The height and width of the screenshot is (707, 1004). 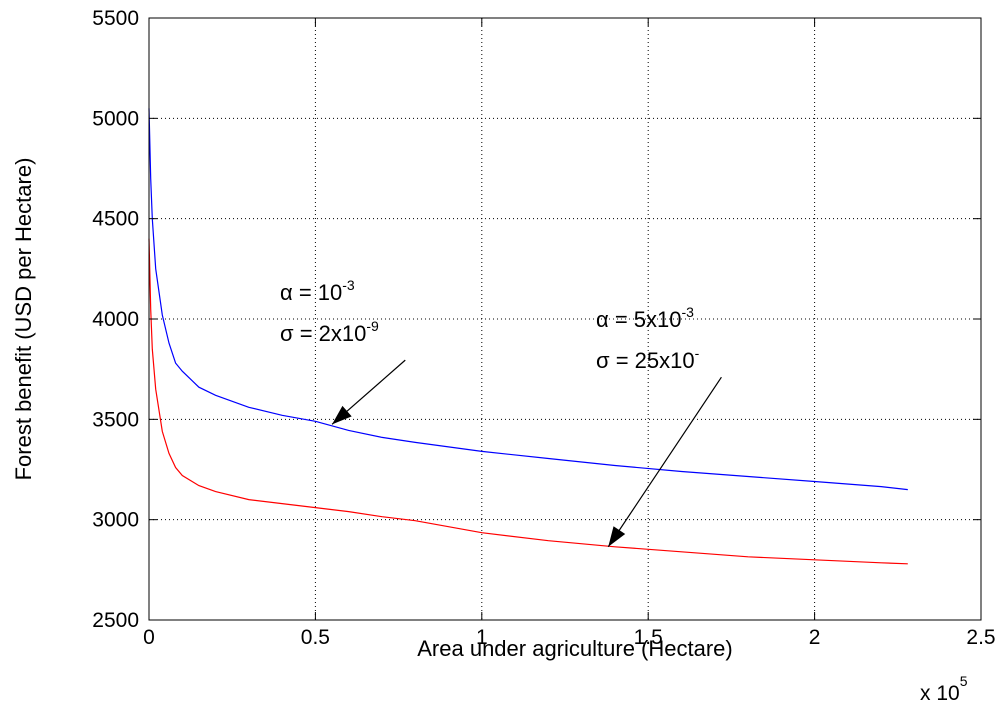 I want to click on x-tick-label: 1.5, so click(x=648, y=637).